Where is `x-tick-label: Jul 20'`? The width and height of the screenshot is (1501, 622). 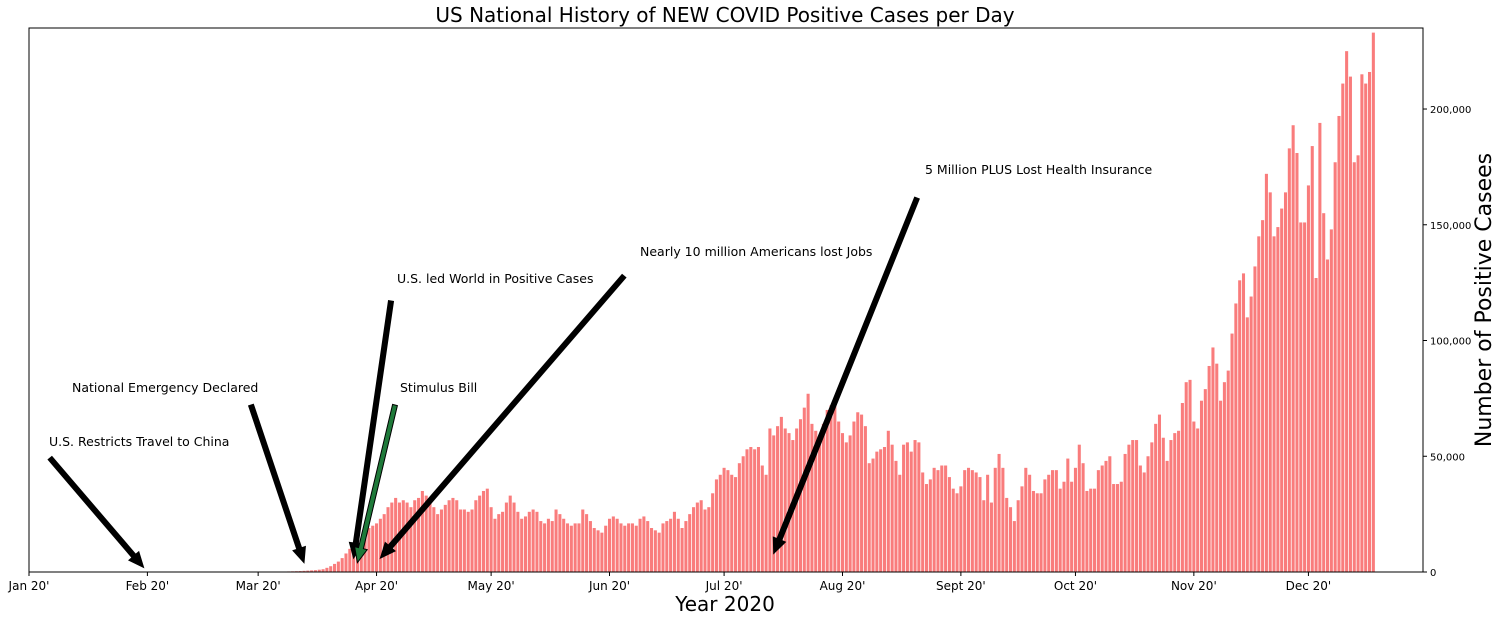
x-tick-label: Jul 20' is located at coordinates (724, 586).